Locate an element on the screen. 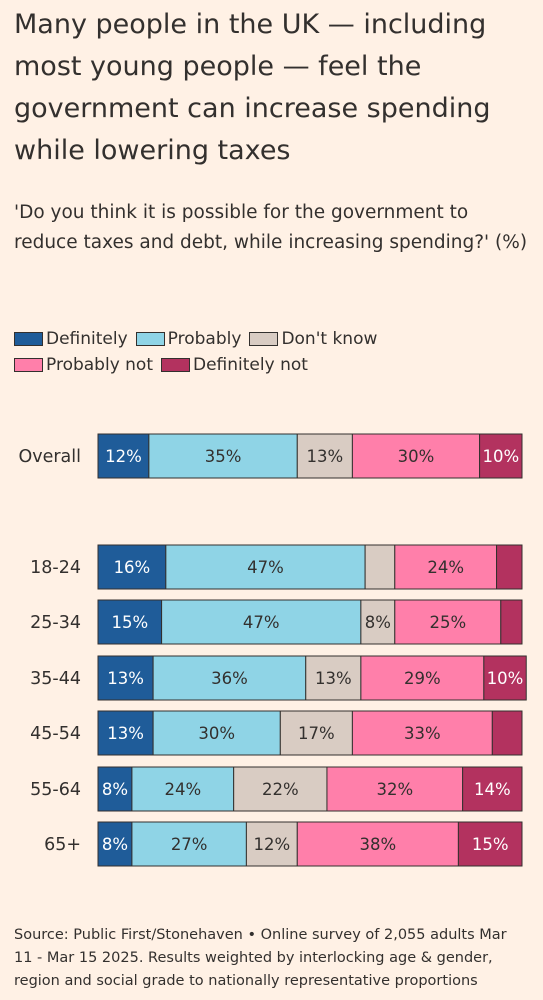  legend-item: Probably is located at coordinates (188, 339).